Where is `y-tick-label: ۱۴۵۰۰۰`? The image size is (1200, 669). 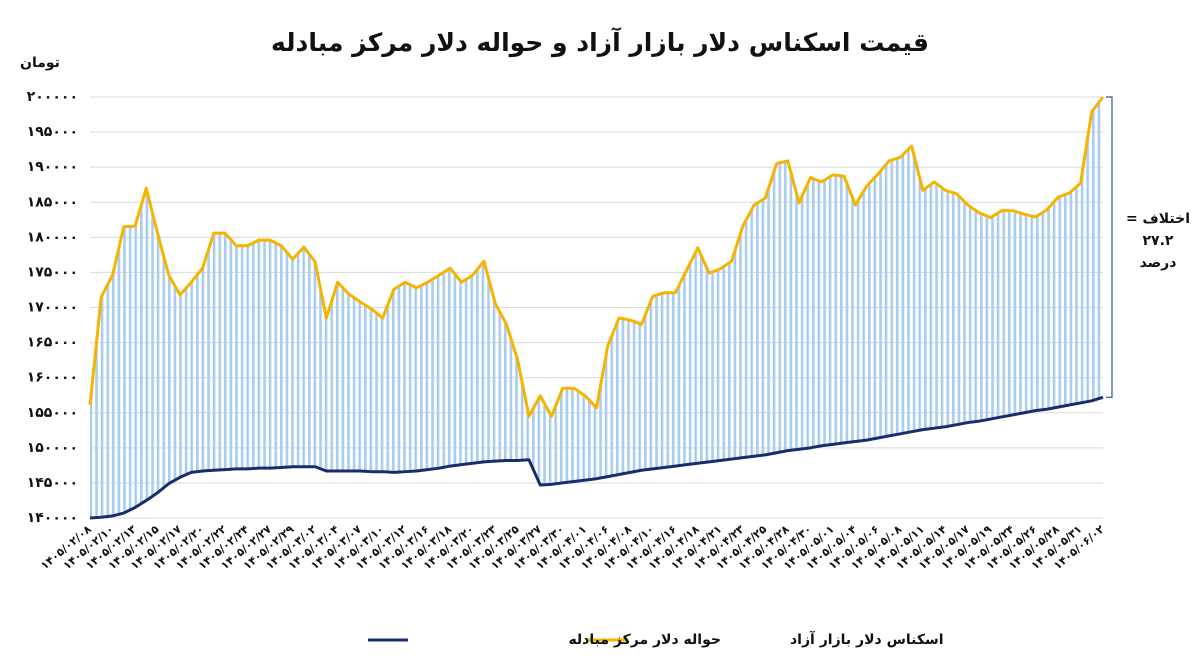
y-tick-label: ۱۴۵۰۰۰ is located at coordinates (52, 483).